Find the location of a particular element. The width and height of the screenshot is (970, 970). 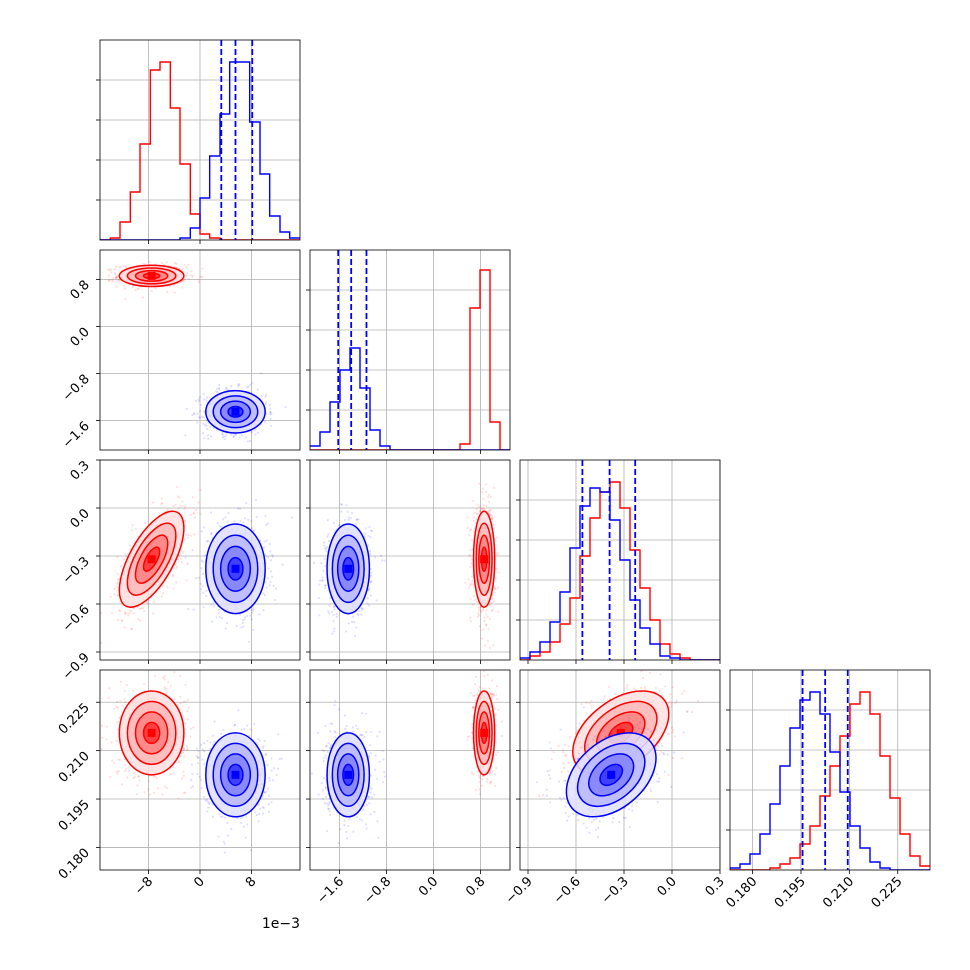

density-peak is located at coordinates (235, 568).